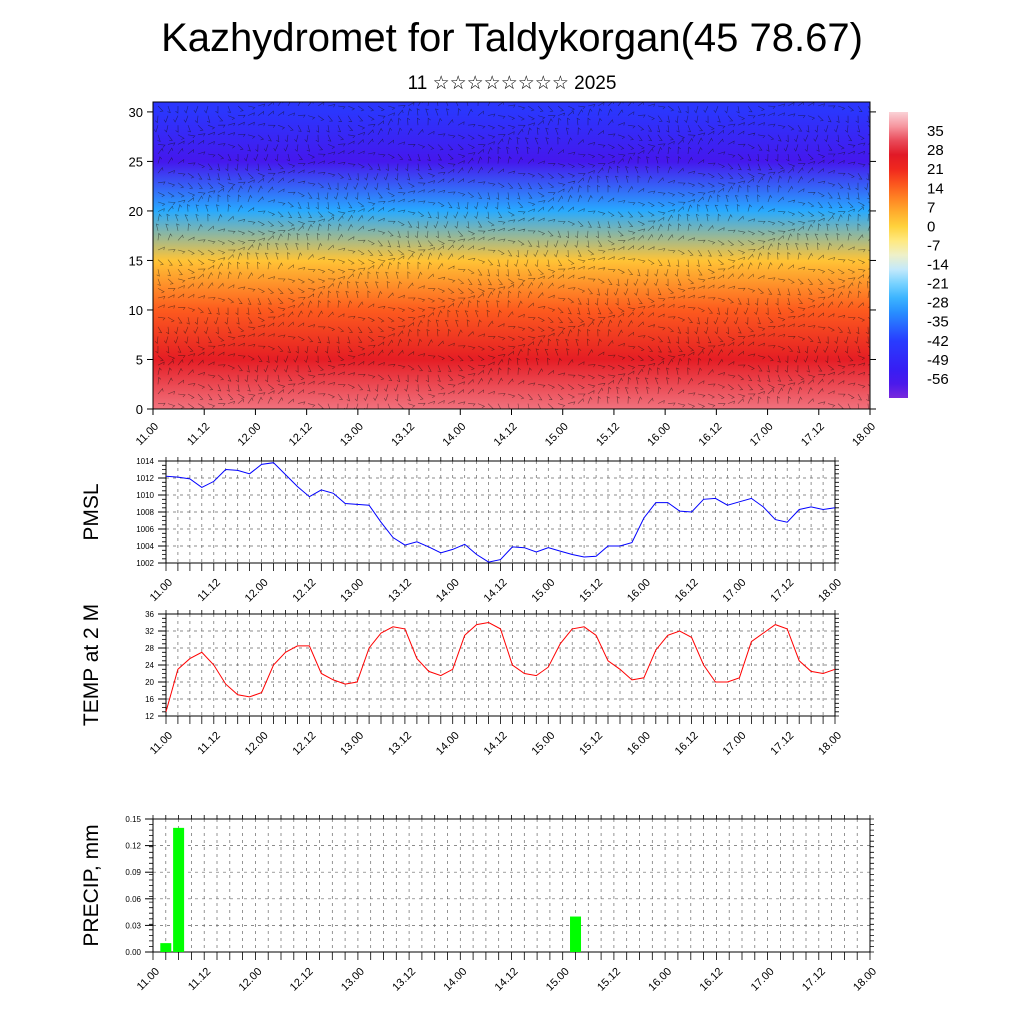  What do you see at coordinates (931, 226) in the screenshot?
I see `colorbar-label: 0` at bounding box center [931, 226].